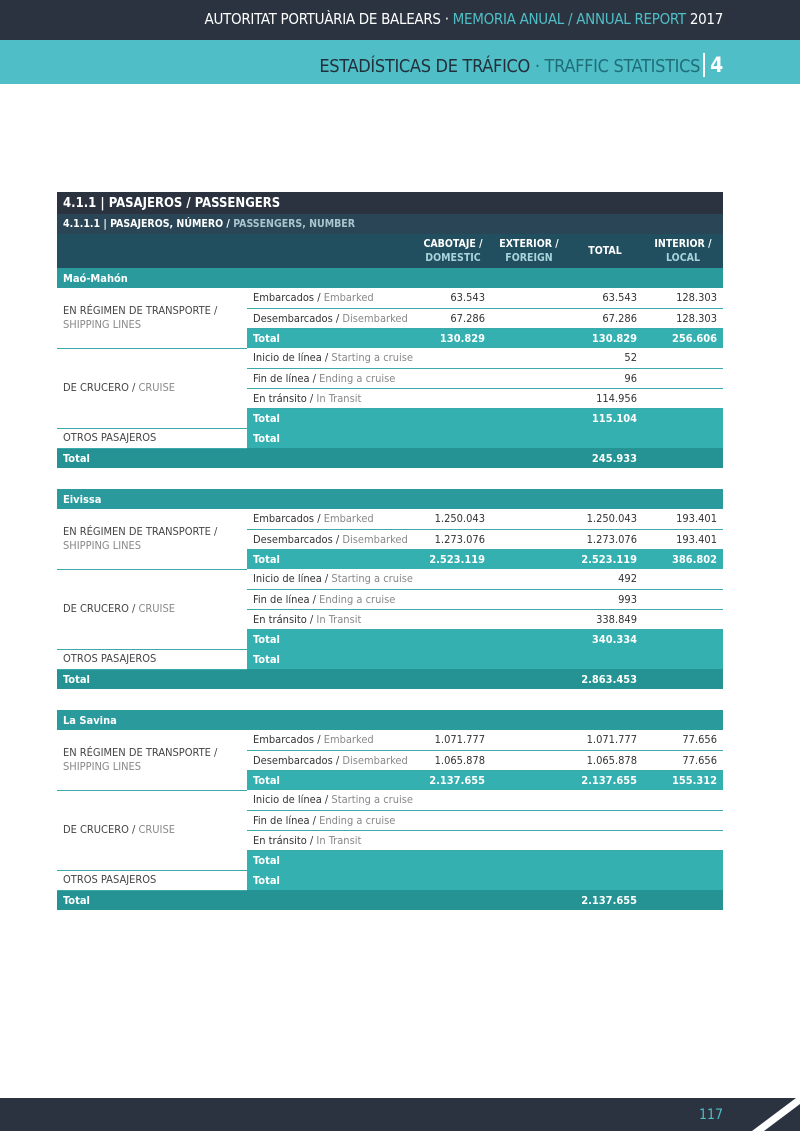 The image size is (800, 1131). Describe the element at coordinates (622, 66) in the screenshot. I see `section-title-en: TRAFFIC STATISTICS` at that location.